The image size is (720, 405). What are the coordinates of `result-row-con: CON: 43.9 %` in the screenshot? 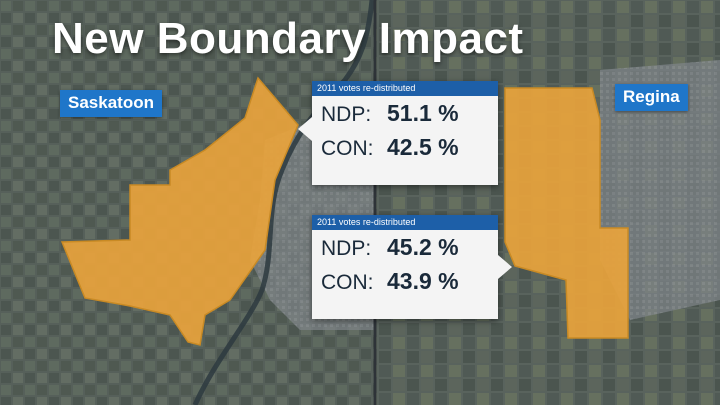 It's located at (405, 281).